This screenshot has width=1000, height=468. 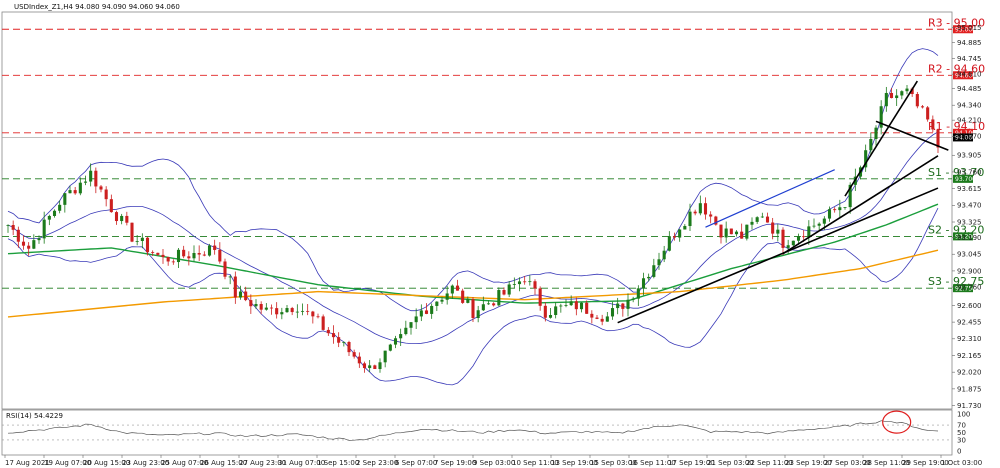 What do you see at coordinates (808, 463) in the screenshot?
I see `time-tick-label: 23 Sep 19:00` at bounding box center [808, 463].